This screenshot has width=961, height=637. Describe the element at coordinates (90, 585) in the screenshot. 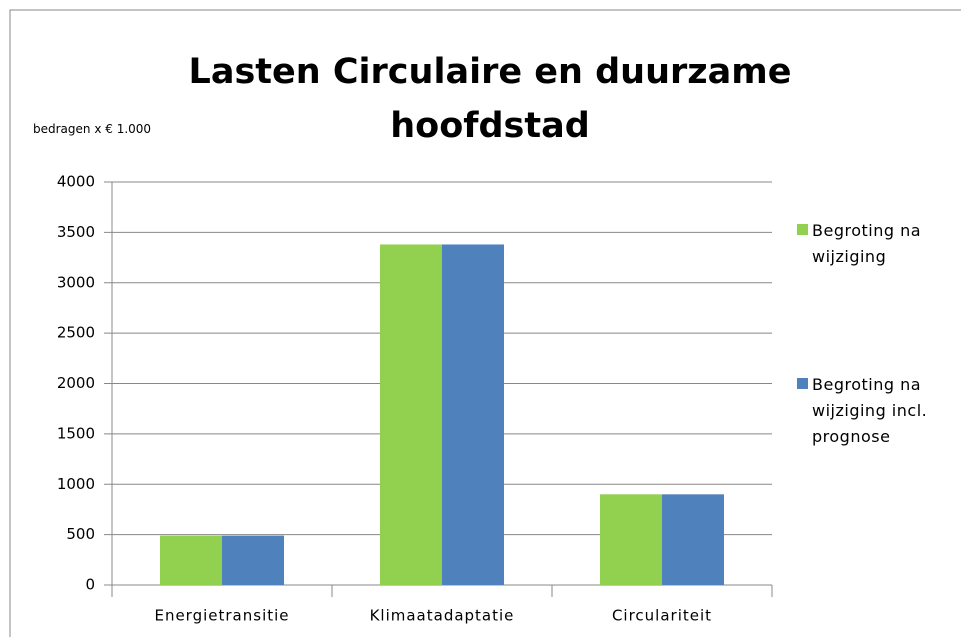

I see `y-tick-label: 0` at that location.